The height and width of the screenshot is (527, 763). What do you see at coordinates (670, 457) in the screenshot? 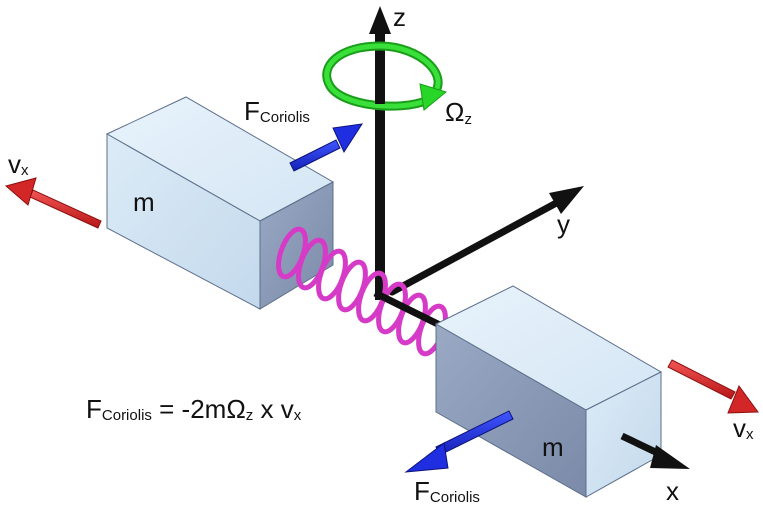
I see `x-axis-arrowhead` at bounding box center [670, 457].